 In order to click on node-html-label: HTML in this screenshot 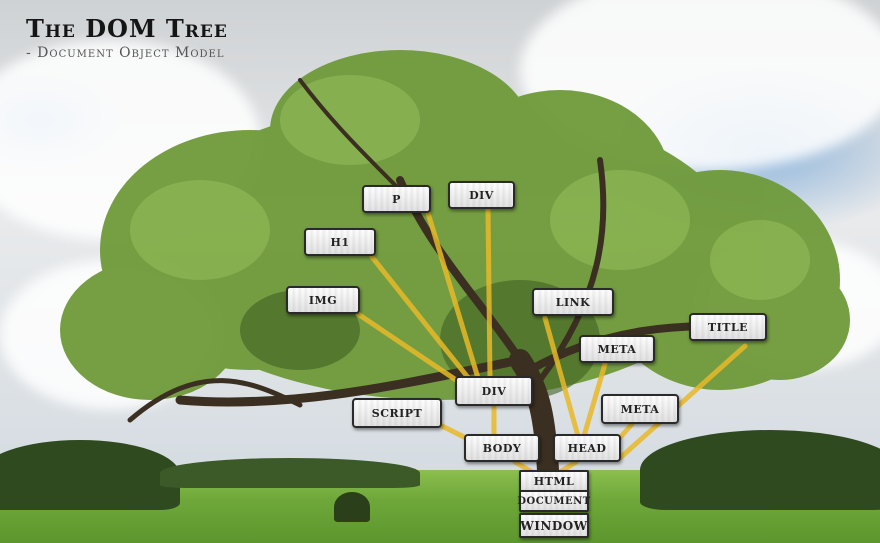, I will do `click(554, 481)`.